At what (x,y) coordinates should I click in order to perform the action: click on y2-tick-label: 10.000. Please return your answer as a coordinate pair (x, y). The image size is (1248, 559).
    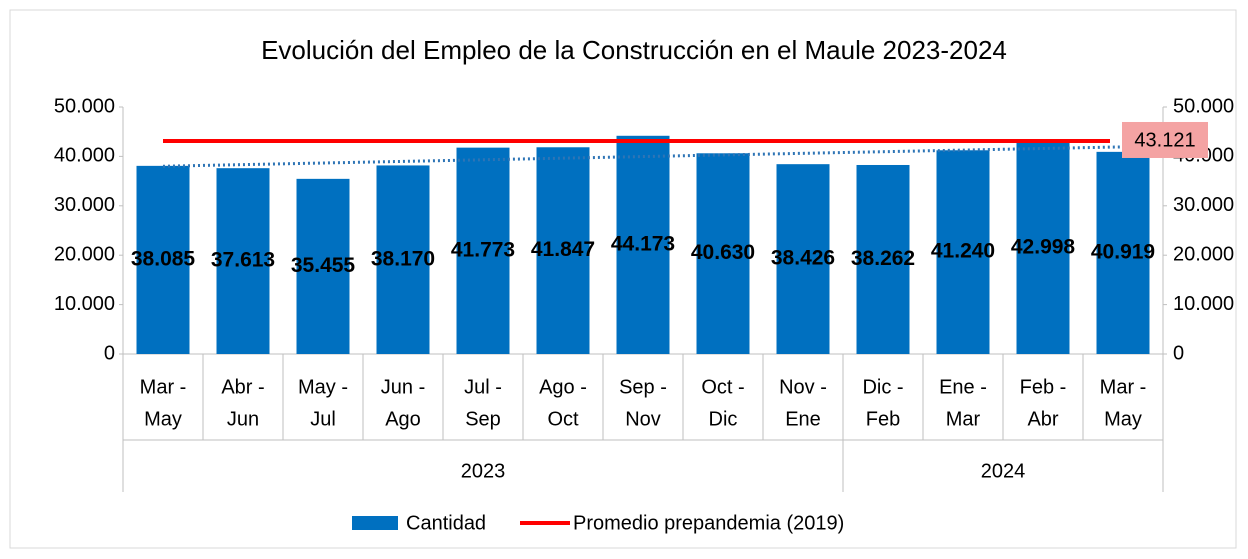
    Looking at the image, I should click on (1203, 304).